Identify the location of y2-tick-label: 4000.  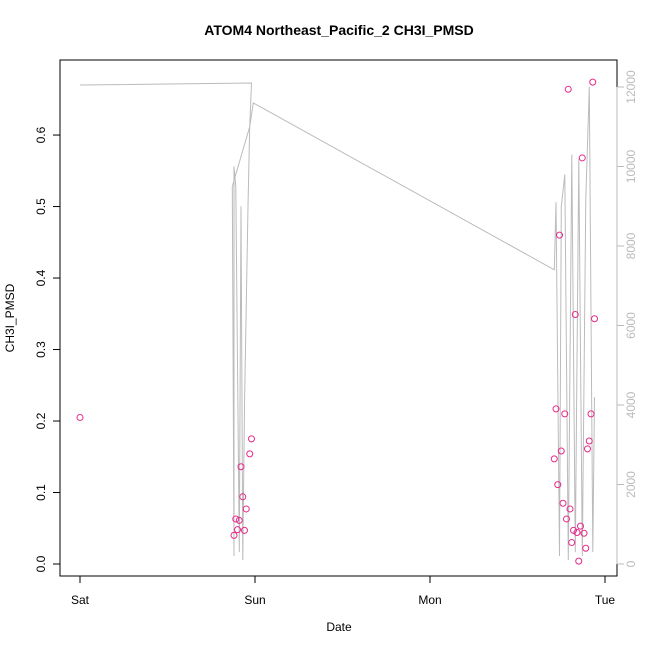
(631, 404).